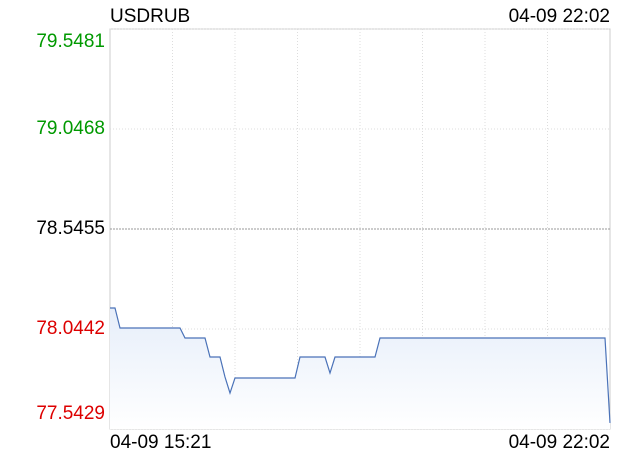  What do you see at coordinates (160, 442) in the screenshot?
I see `x-tick-label: 04-09 15:21` at bounding box center [160, 442].